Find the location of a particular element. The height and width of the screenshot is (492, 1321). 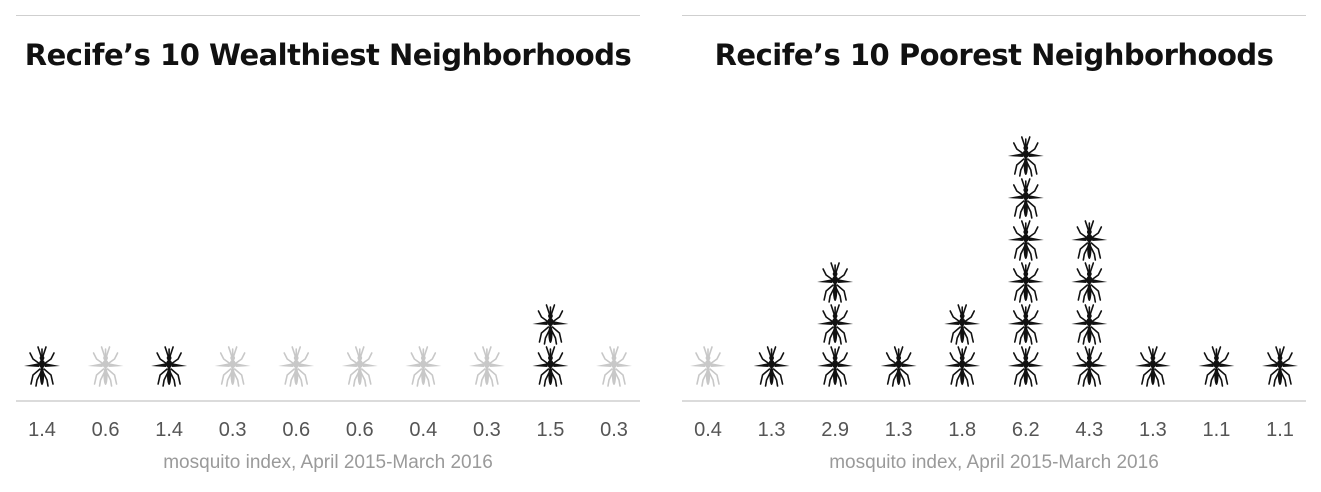

tick-label: 6.2 is located at coordinates (1026, 430).